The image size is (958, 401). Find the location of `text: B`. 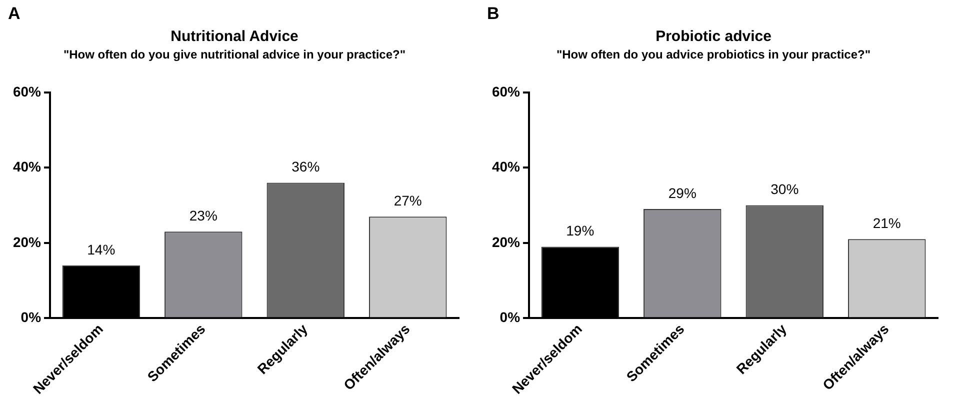

text: B is located at coordinates (493, 14).